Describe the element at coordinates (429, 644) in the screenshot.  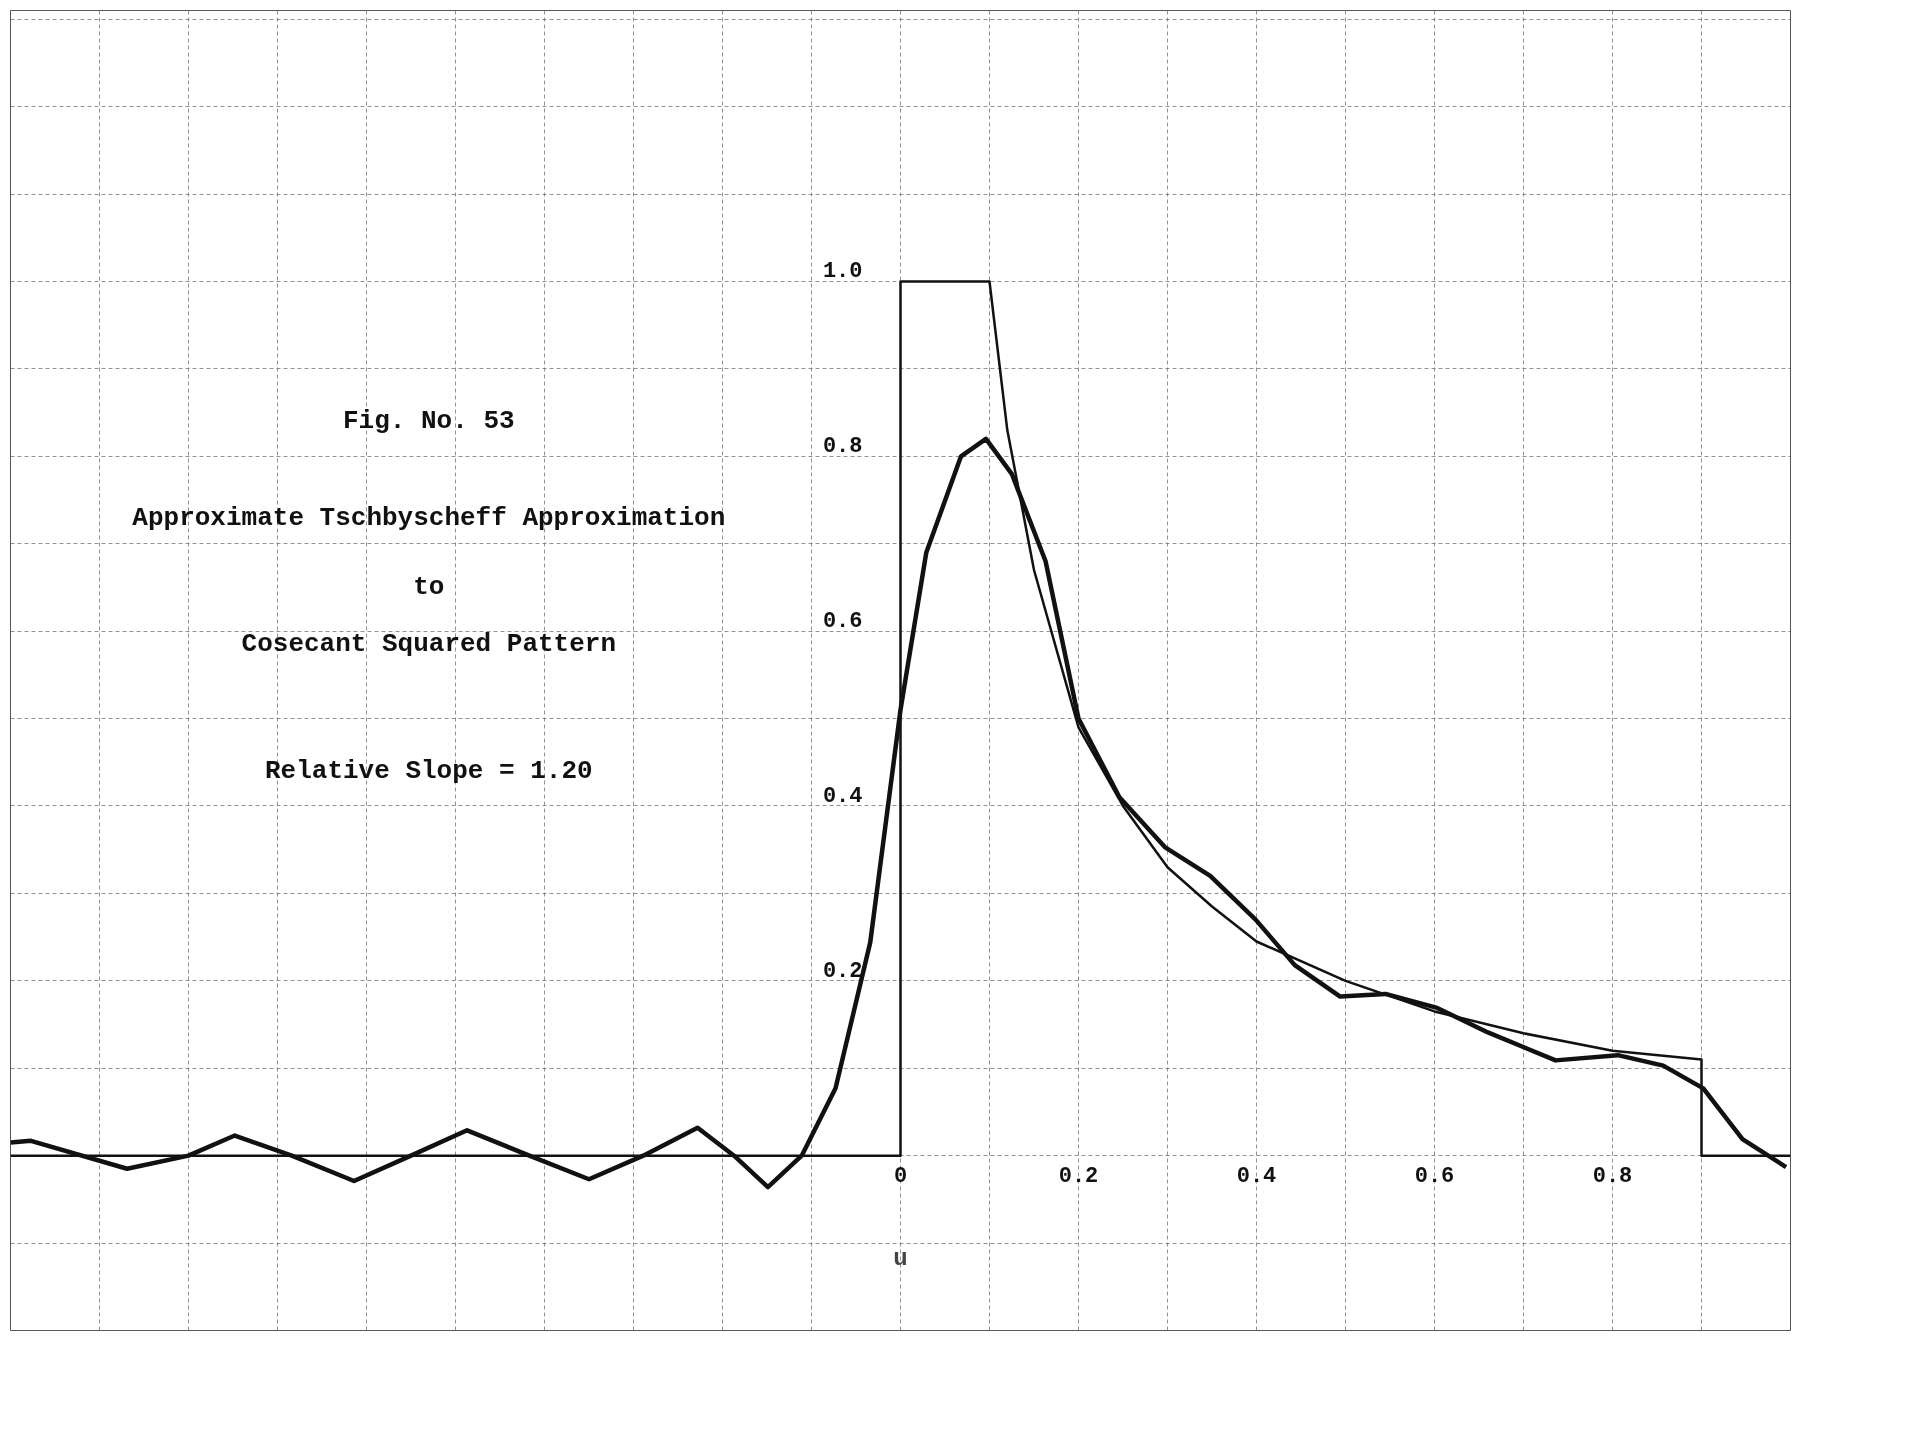
I see `annotation: Cosecant Squared Pattern` at that location.